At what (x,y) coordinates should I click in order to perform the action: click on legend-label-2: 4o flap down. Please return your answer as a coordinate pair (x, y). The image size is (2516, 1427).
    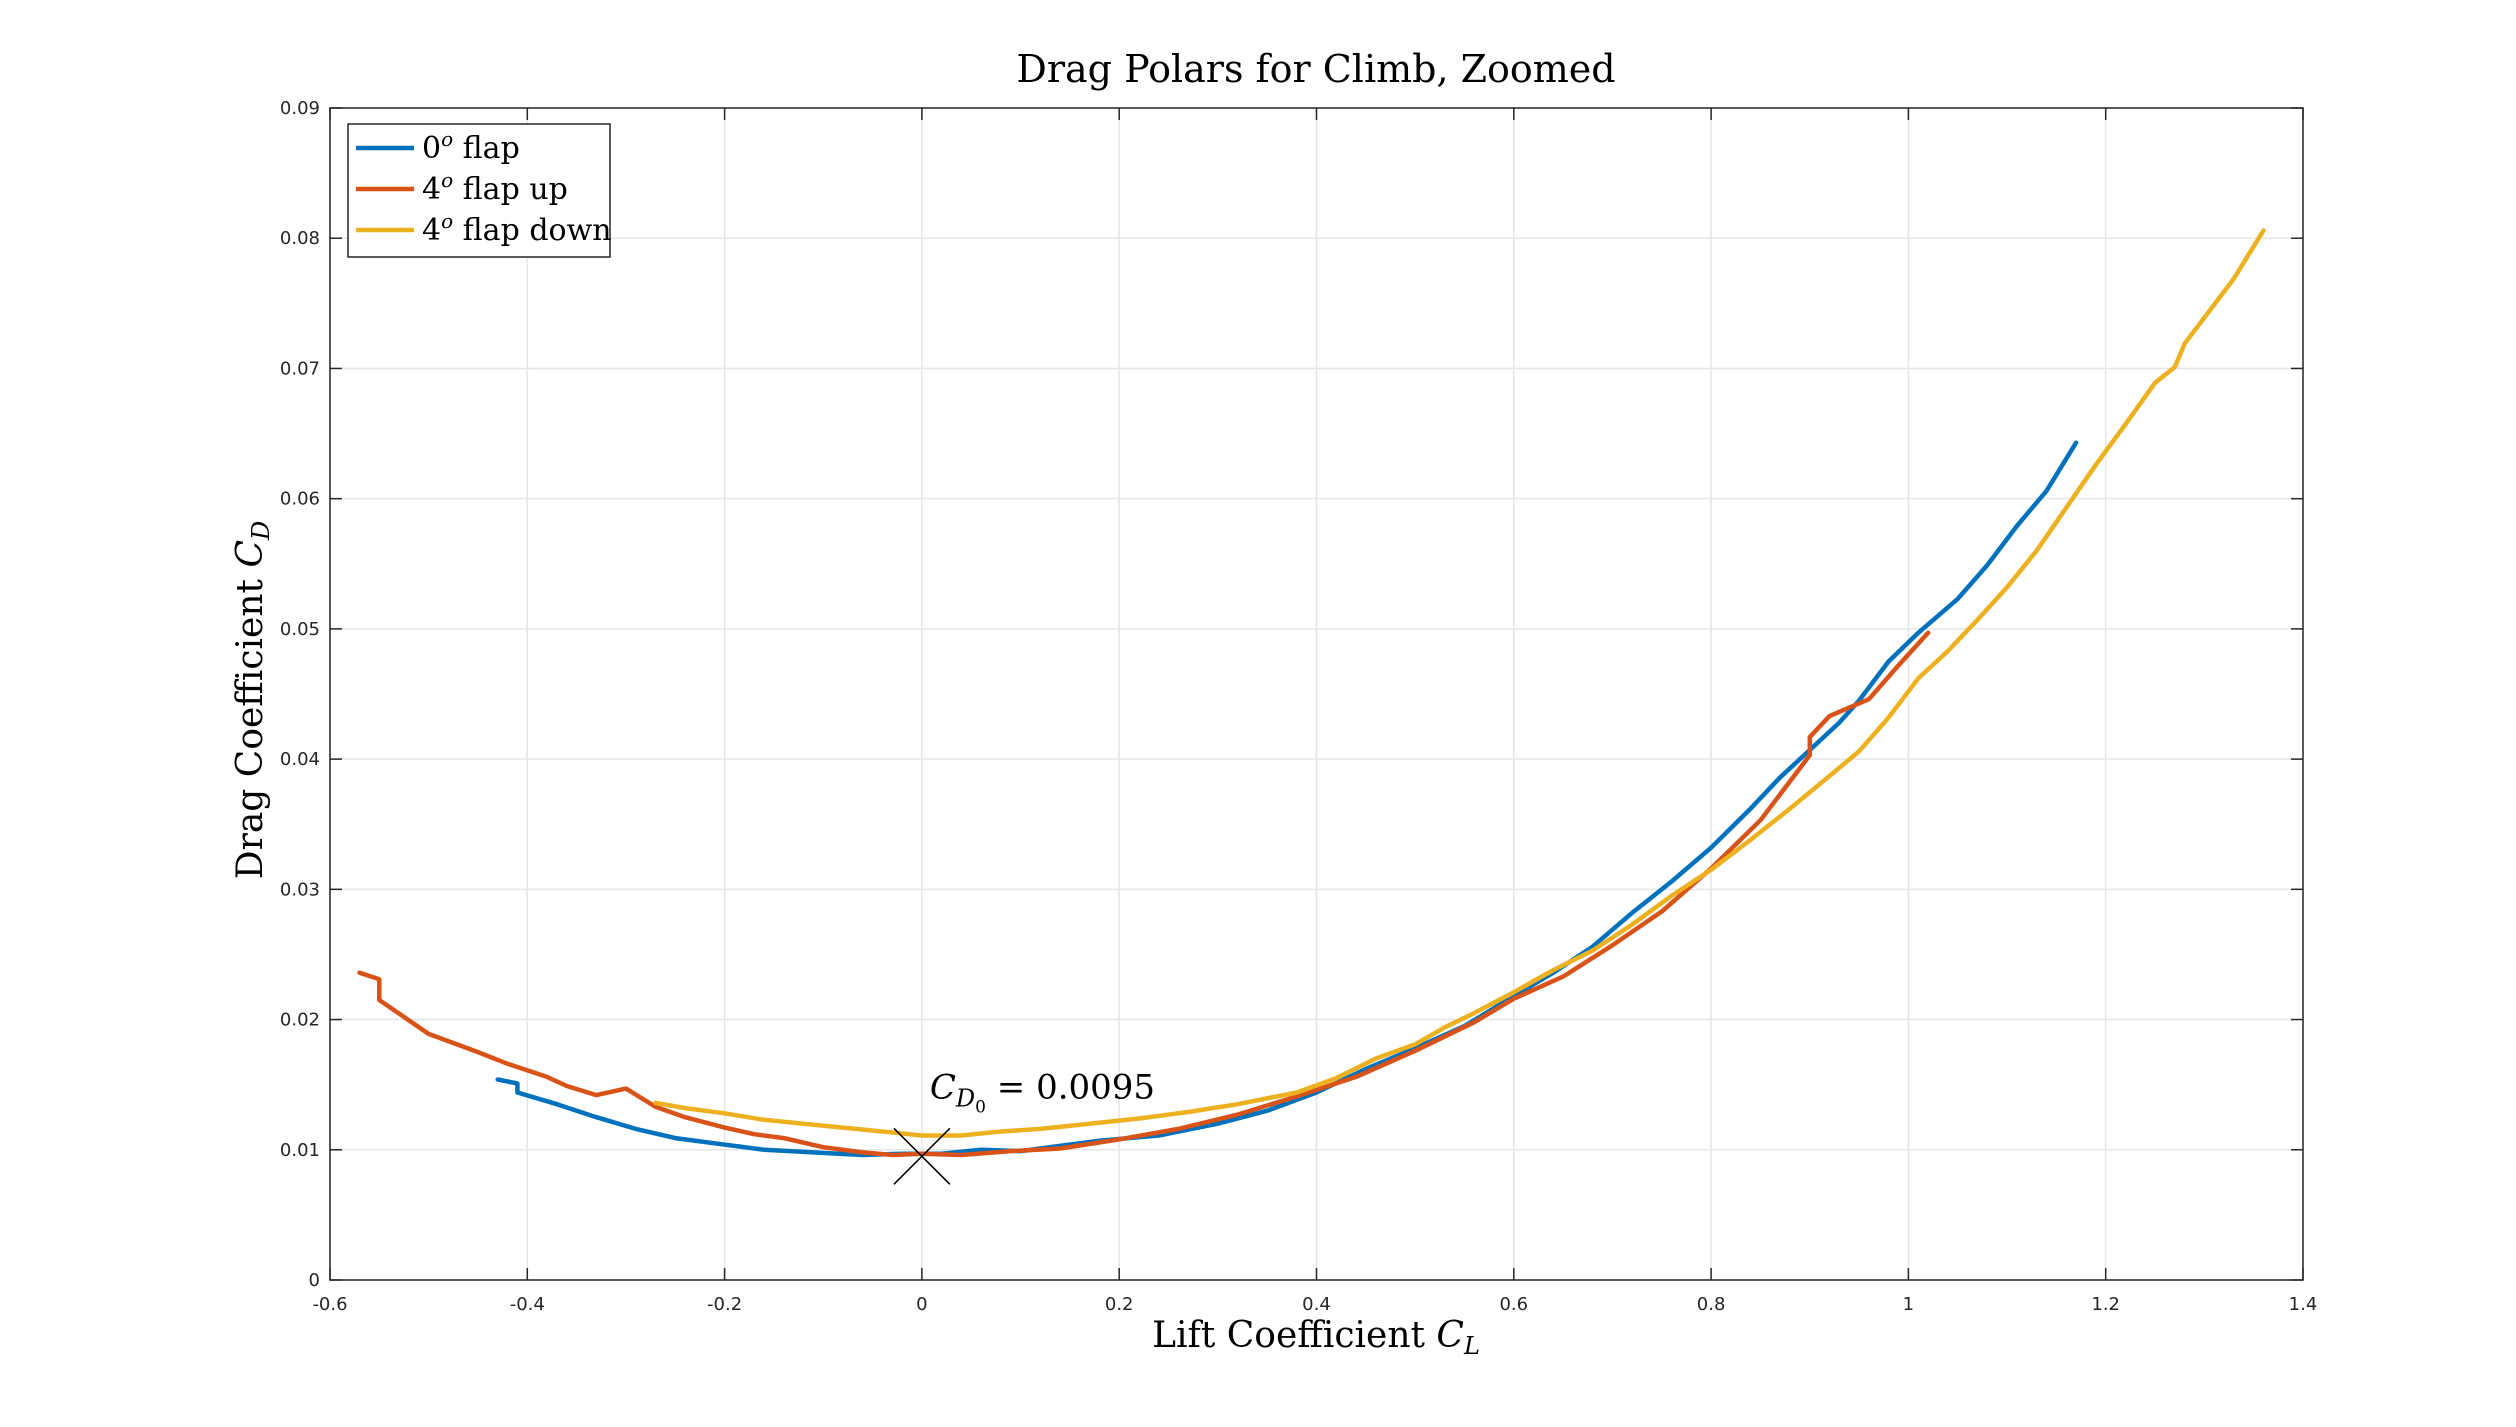
    Looking at the image, I should click on (517, 228).